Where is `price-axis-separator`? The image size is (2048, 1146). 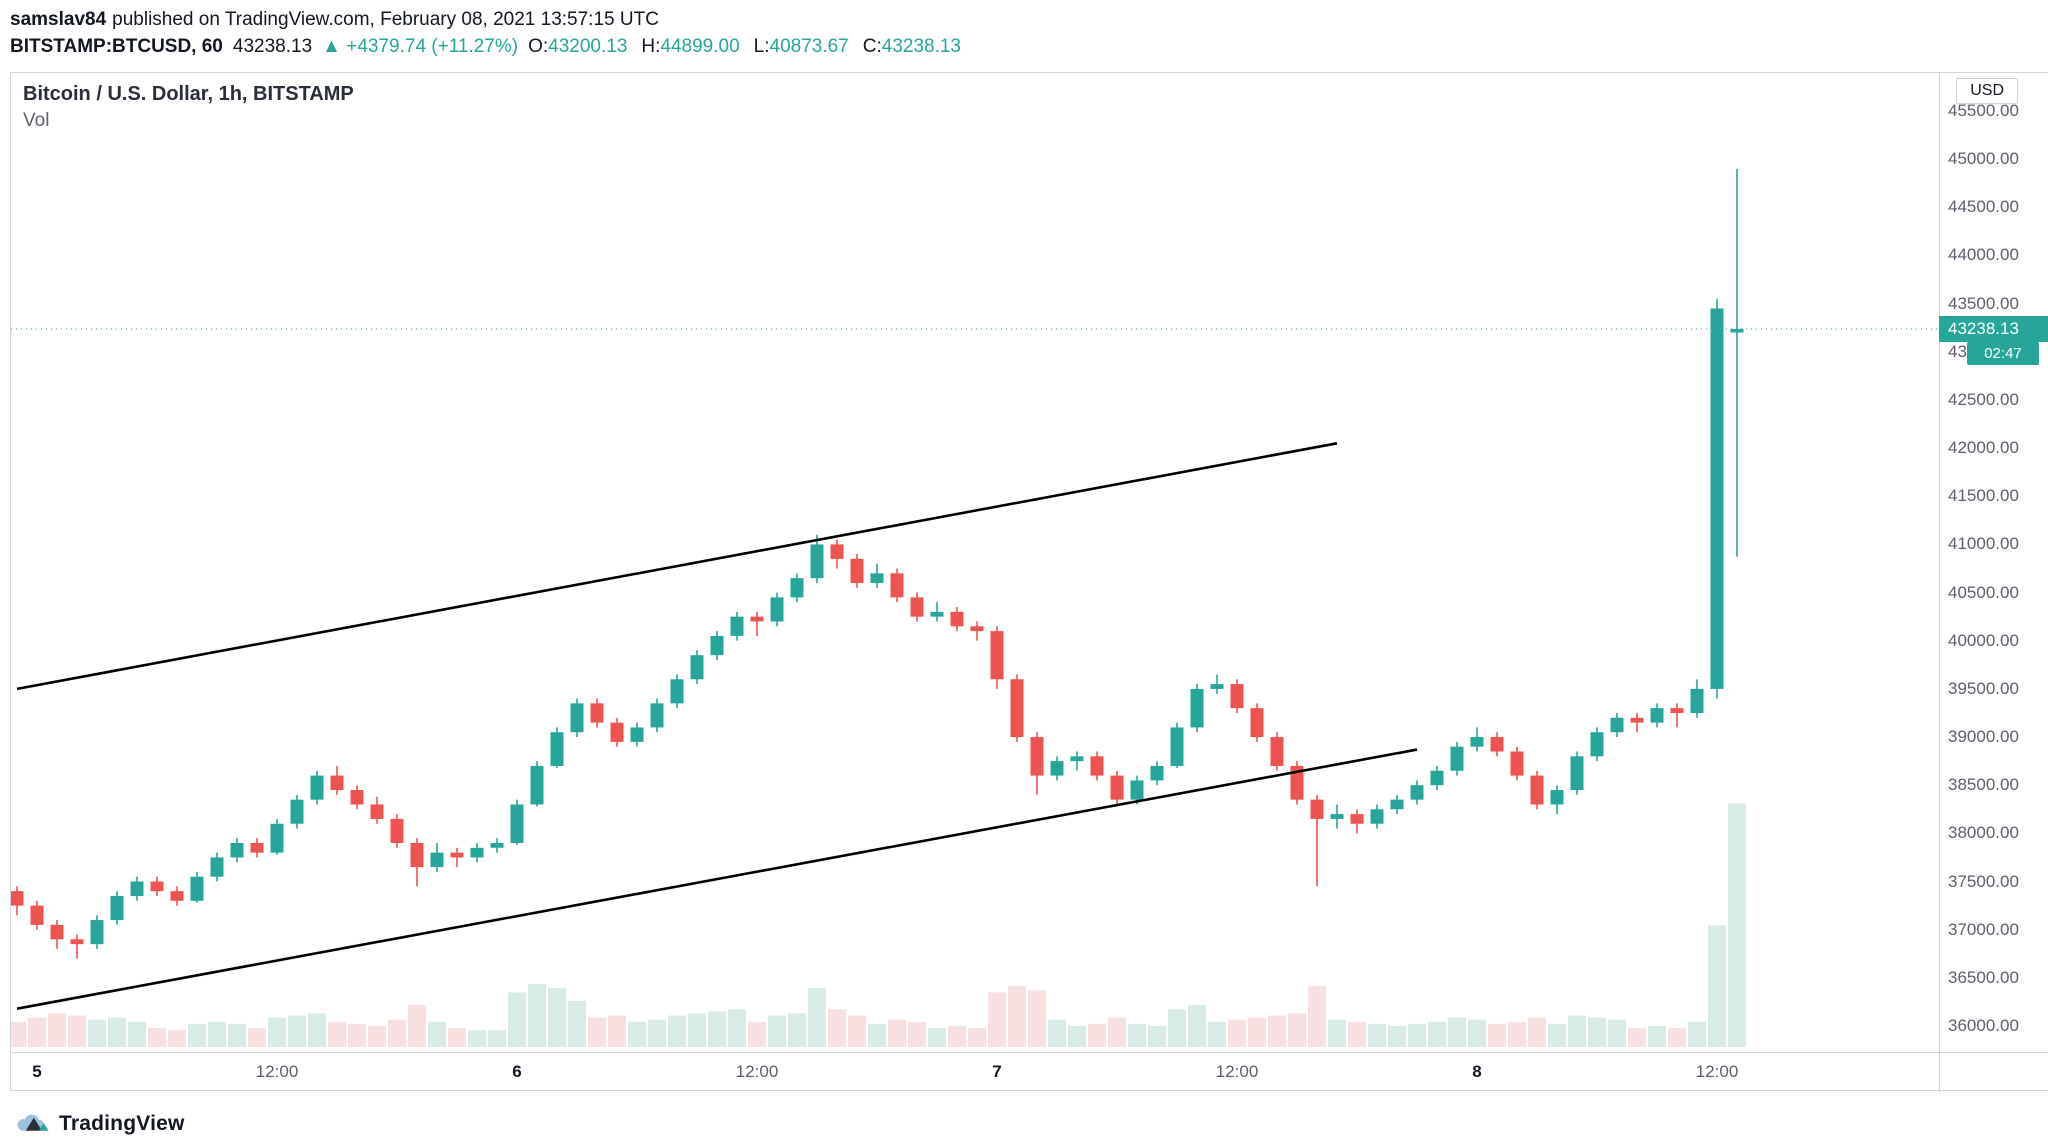
price-axis-separator is located at coordinates (1939, 582).